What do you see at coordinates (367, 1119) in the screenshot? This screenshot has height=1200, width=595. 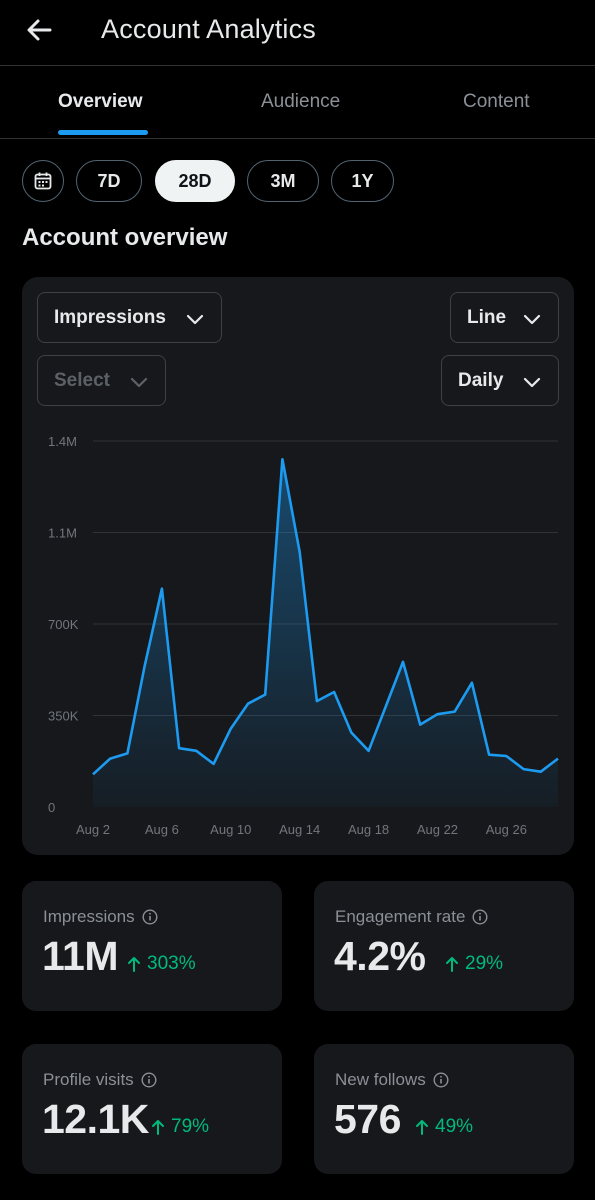 I see `stat-value: 576` at bounding box center [367, 1119].